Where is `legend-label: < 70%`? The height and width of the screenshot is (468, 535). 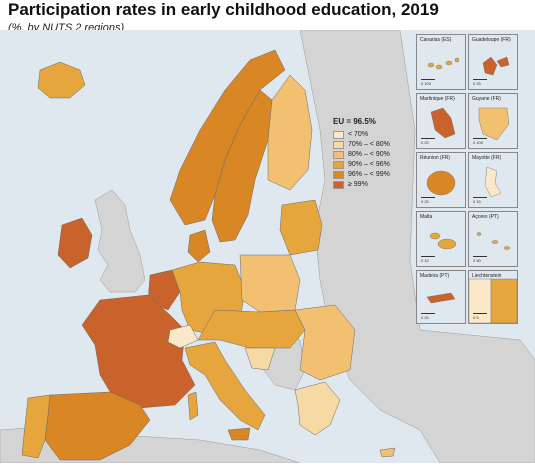
legend-label: < 70% is located at coordinates (358, 134).